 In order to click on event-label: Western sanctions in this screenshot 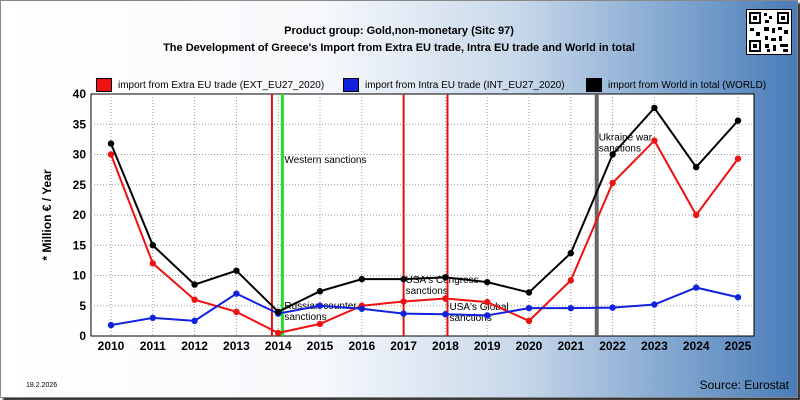, I will do `click(325, 160)`.